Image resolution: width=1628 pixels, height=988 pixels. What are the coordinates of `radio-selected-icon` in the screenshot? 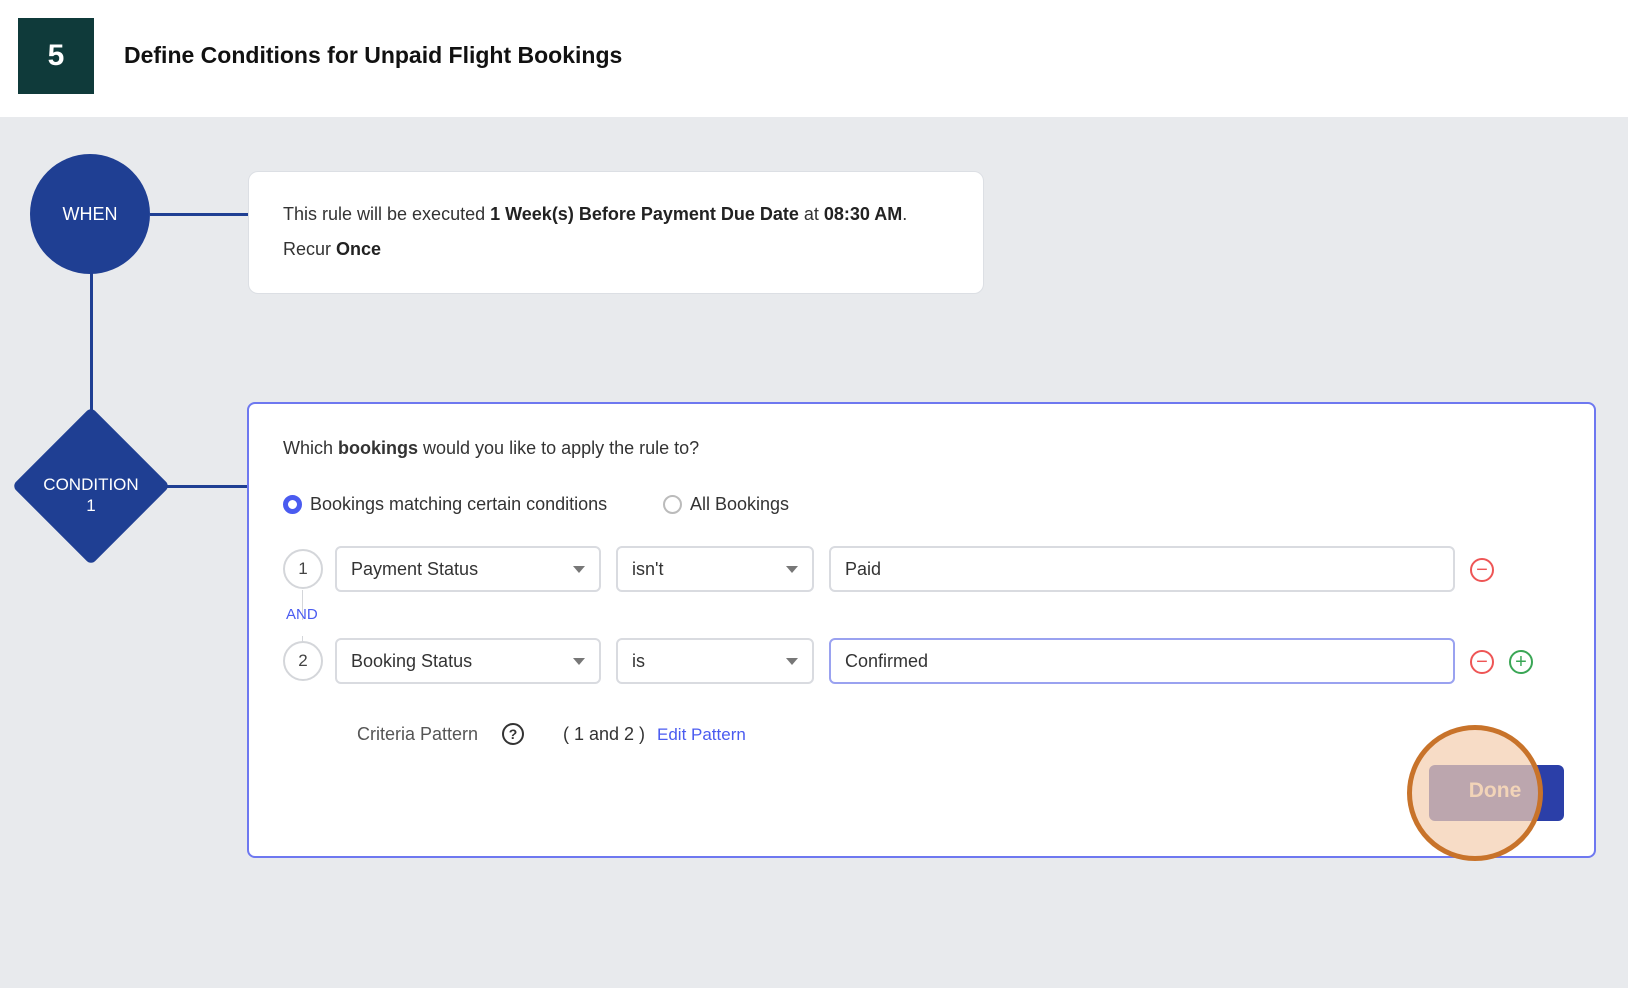 It's located at (292, 504).